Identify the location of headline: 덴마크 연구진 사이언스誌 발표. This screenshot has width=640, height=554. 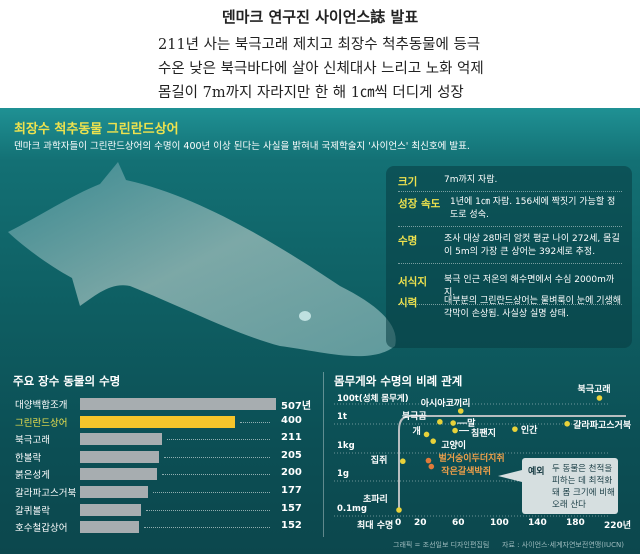
(320, 17).